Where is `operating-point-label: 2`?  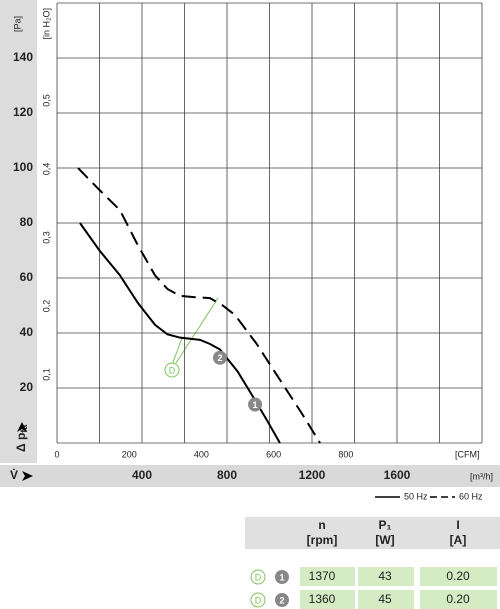 operating-point-label: 2 is located at coordinates (219, 358).